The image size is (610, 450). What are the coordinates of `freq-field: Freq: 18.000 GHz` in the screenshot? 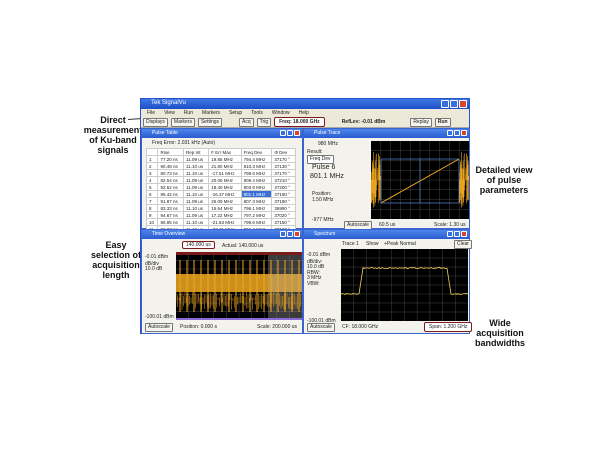 It's located at (299, 122).